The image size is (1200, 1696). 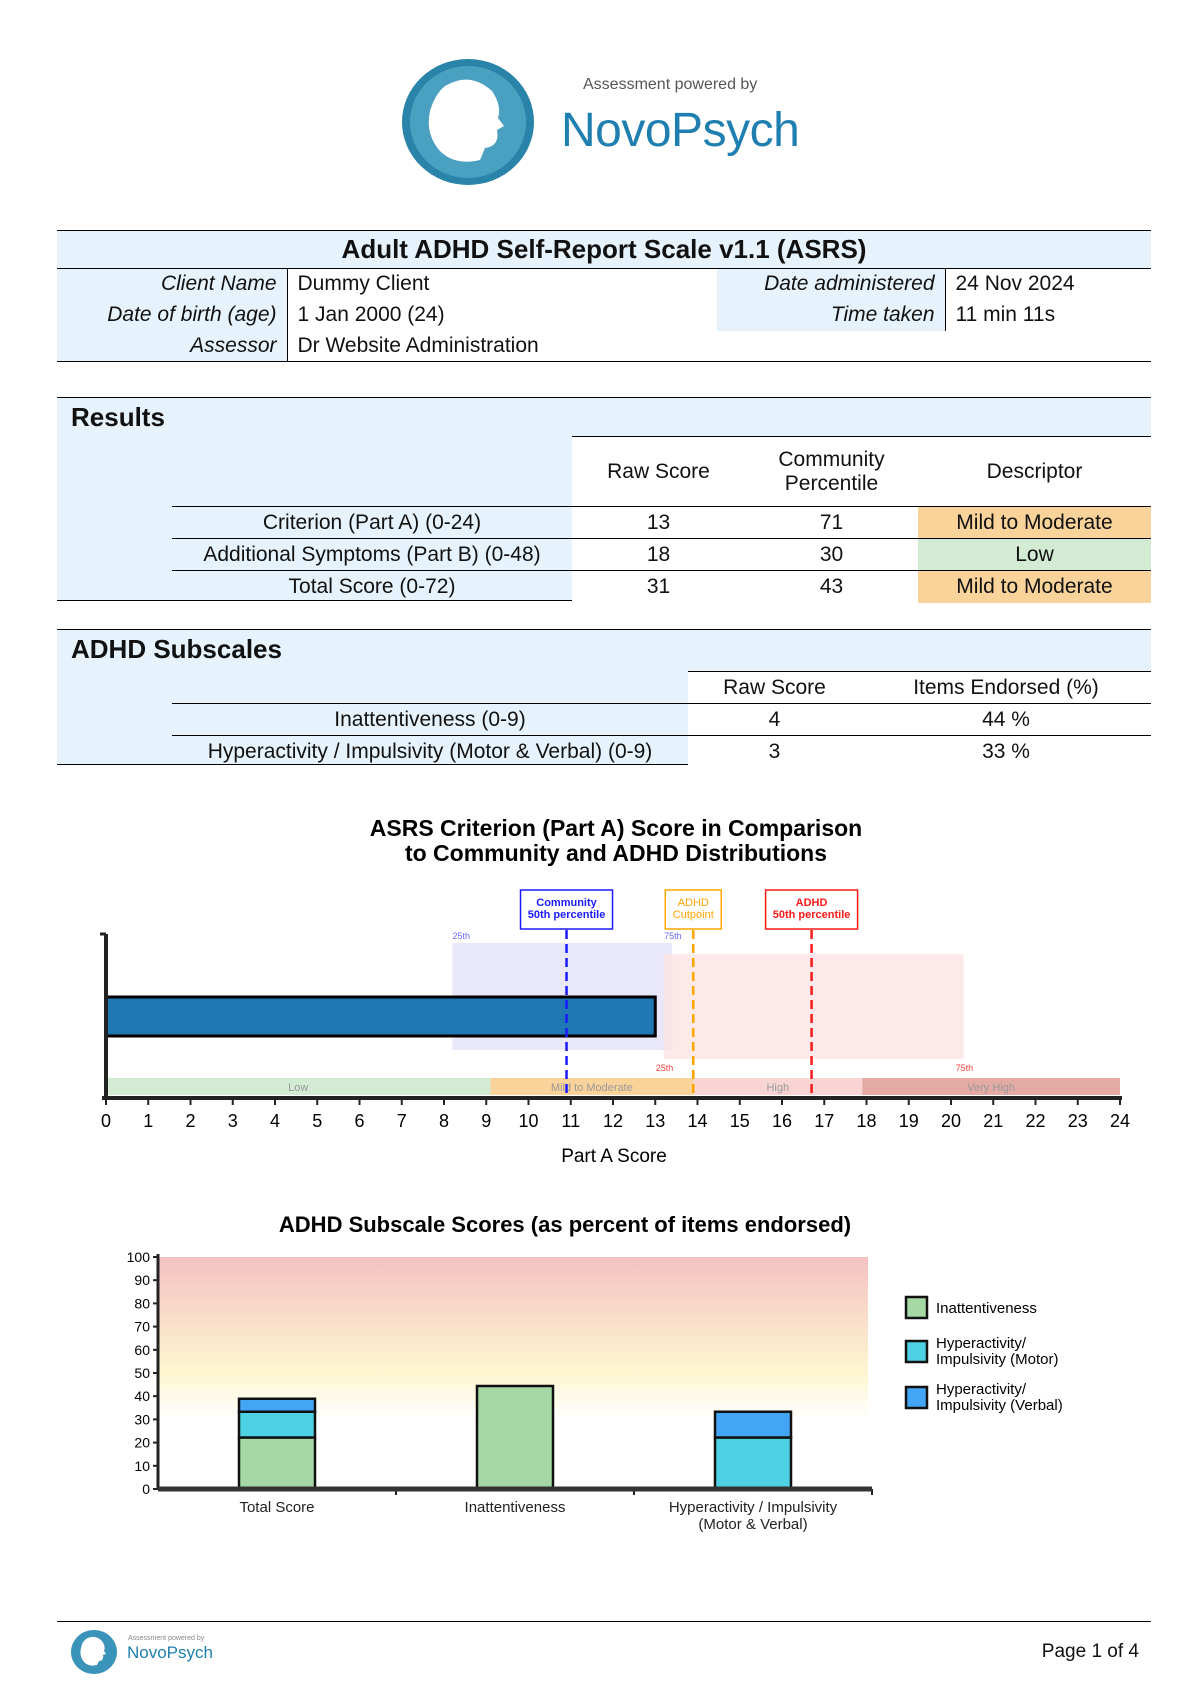 What do you see at coordinates (172, 315) in the screenshot?
I see `dob-label: Date of birth (age)` at bounding box center [172, 315].